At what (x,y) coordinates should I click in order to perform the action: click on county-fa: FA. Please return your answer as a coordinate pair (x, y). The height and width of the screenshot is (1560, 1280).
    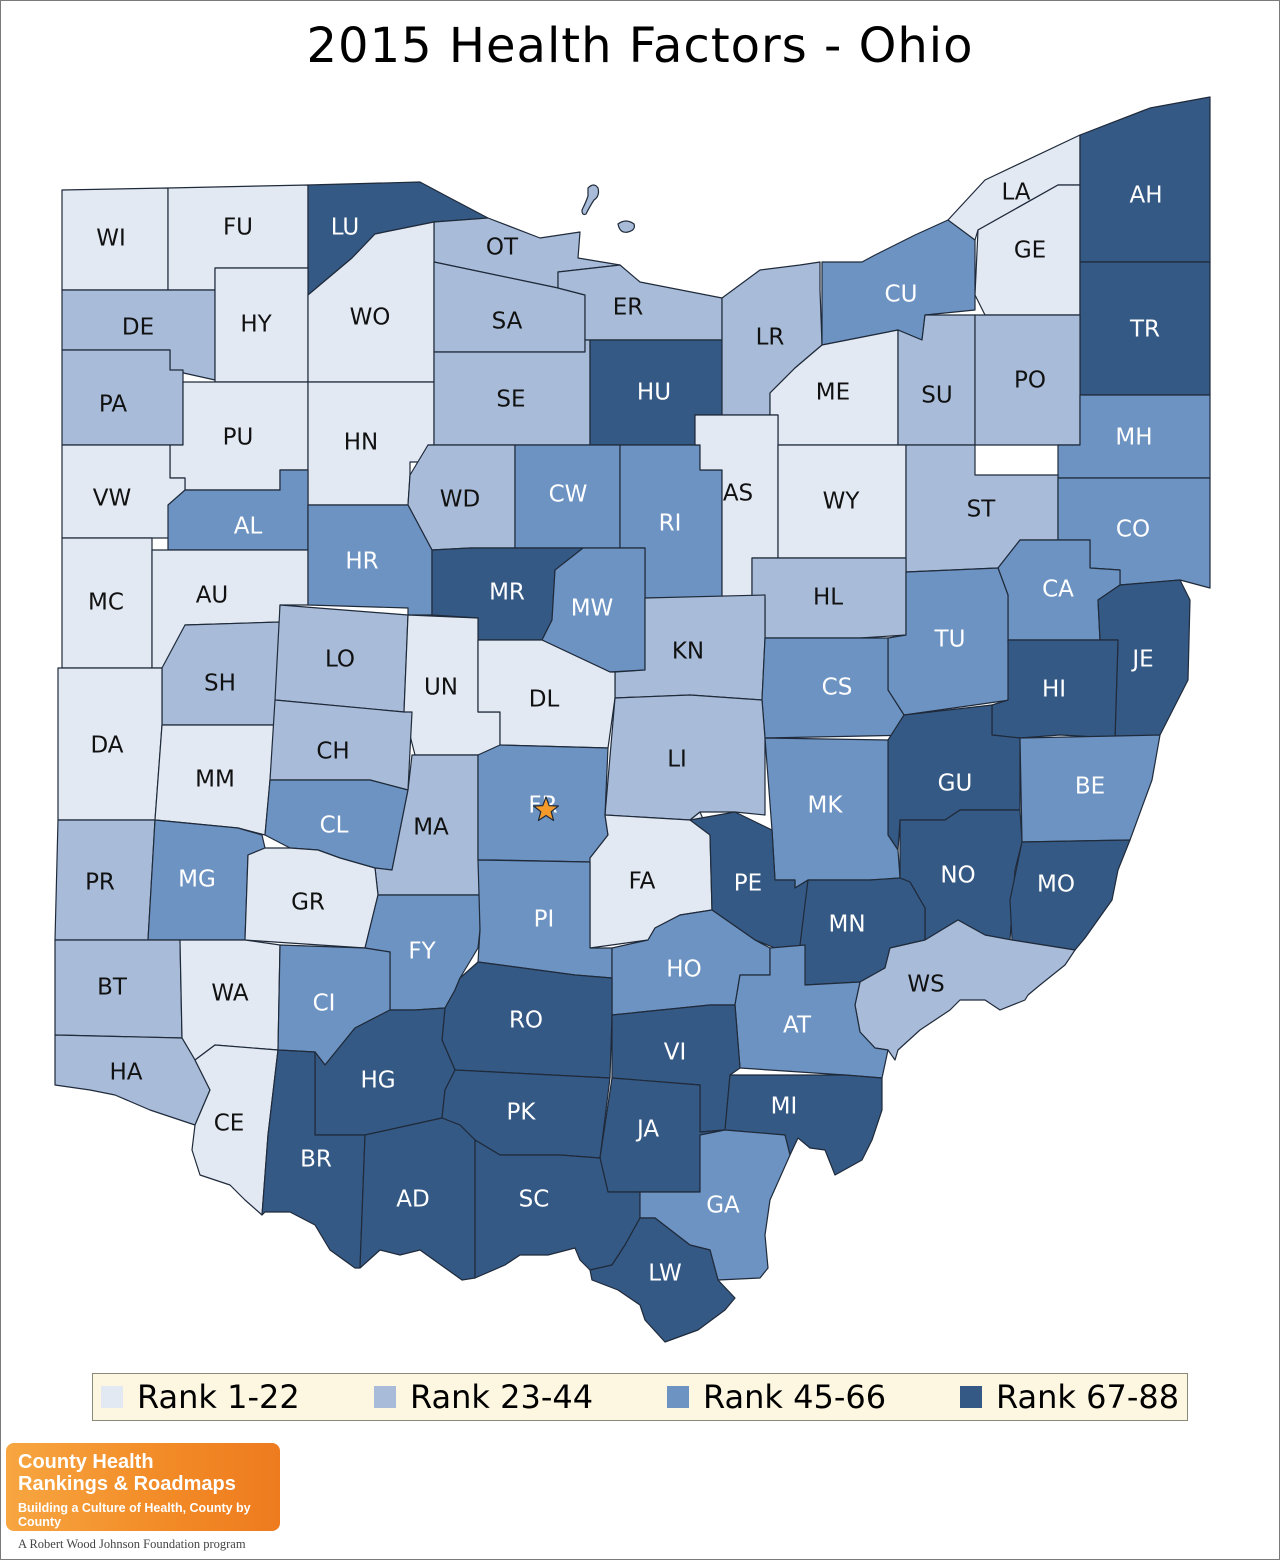
    Looking at the image, I should click on (651, 880).